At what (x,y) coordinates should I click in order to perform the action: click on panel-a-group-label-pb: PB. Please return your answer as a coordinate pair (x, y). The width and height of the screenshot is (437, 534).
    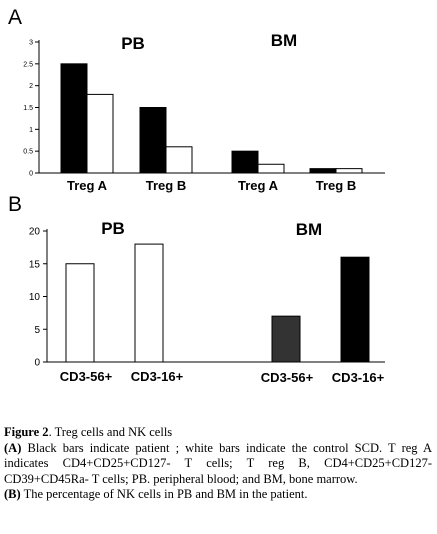
    Looking at the image, I should click on (133, 43).